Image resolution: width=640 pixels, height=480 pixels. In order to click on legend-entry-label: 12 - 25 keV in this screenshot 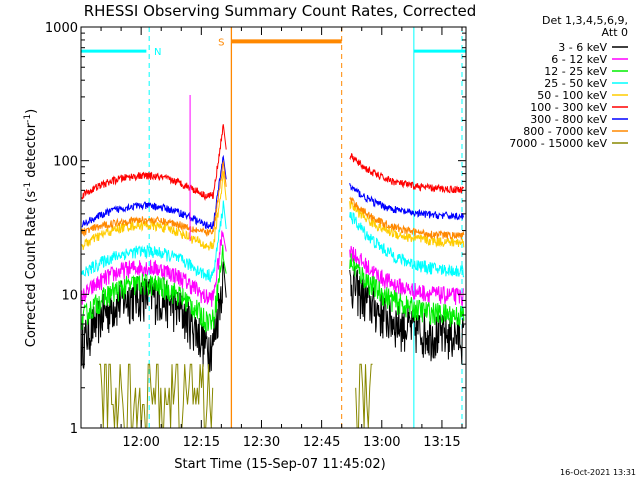, I will do `click(575, 71)`.